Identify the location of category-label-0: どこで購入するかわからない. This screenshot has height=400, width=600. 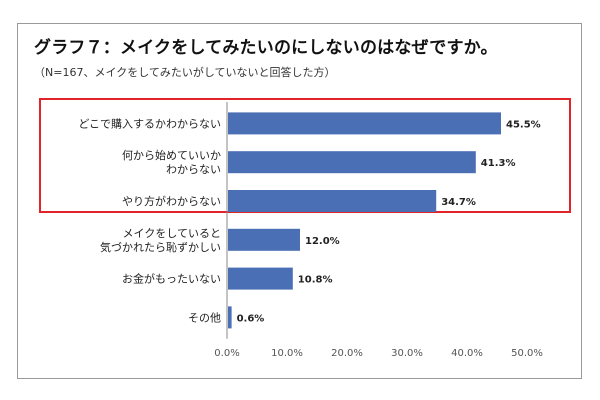
(149, 123).